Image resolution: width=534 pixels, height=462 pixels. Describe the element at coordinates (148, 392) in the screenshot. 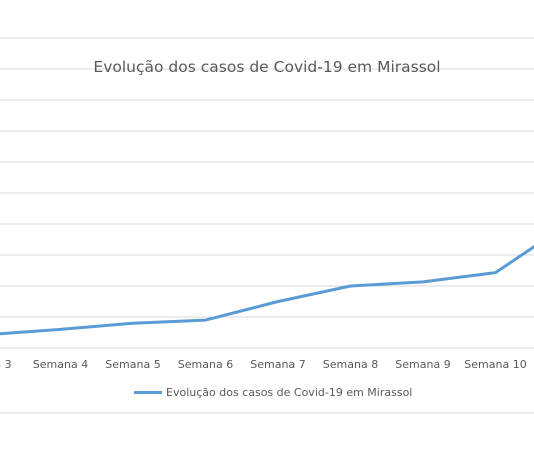

I see `legend-swatch` at that location.